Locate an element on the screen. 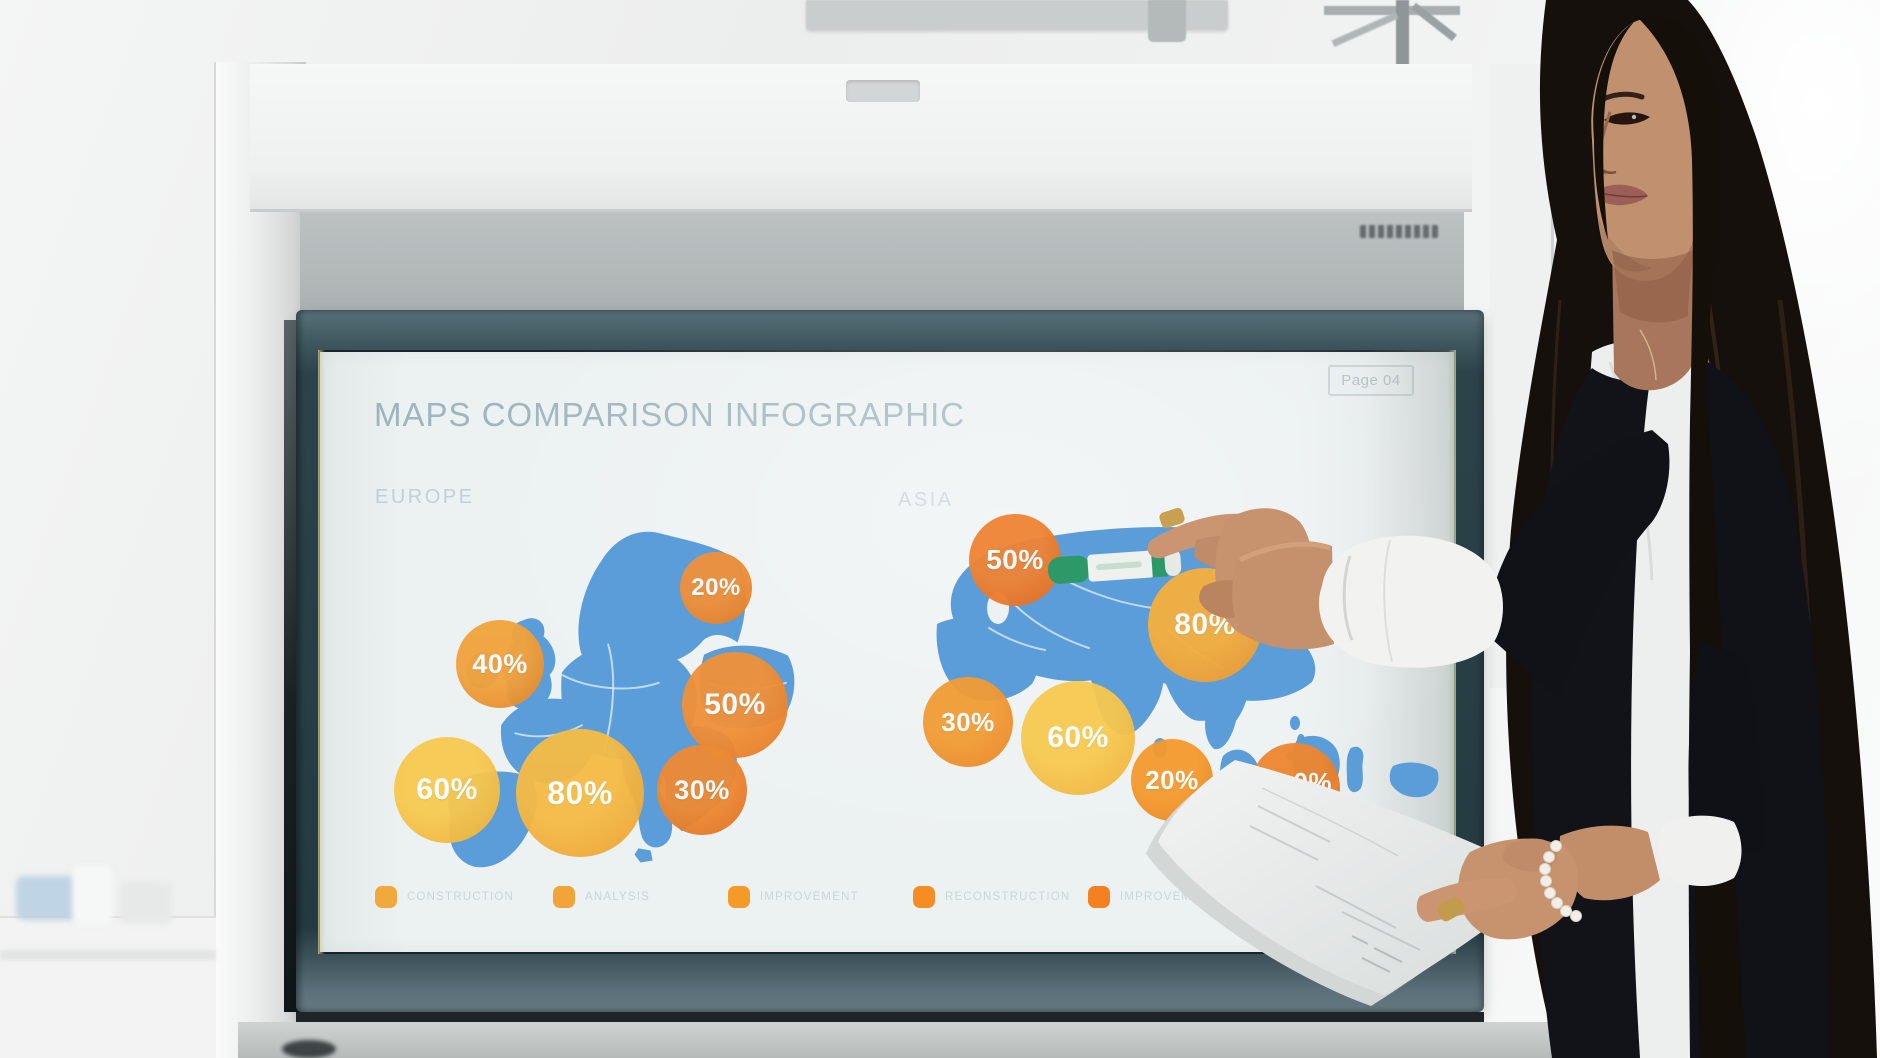 The height and width of the screenshot is (1058, 1880). marker-pen is located at coordinates (1114, 566).